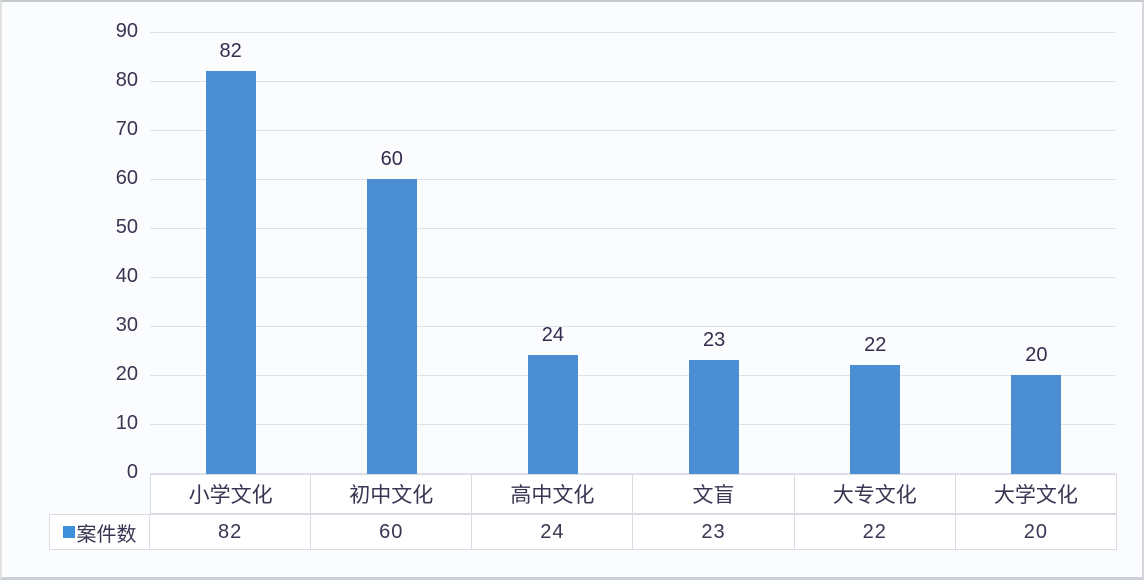 The height and width of the screenshot is (580, 1144). I want to click on gridline-y10, so click(632, 424).